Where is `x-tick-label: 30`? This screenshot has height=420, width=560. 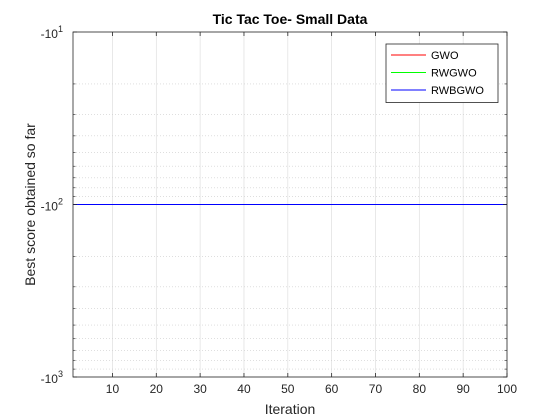
x-tick-label: 30 is located at coordinates (200, 389).